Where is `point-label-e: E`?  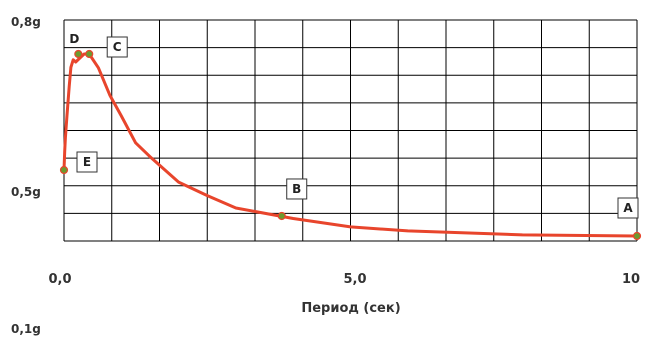 point-label-e: E is located at coordinates (87, 162).